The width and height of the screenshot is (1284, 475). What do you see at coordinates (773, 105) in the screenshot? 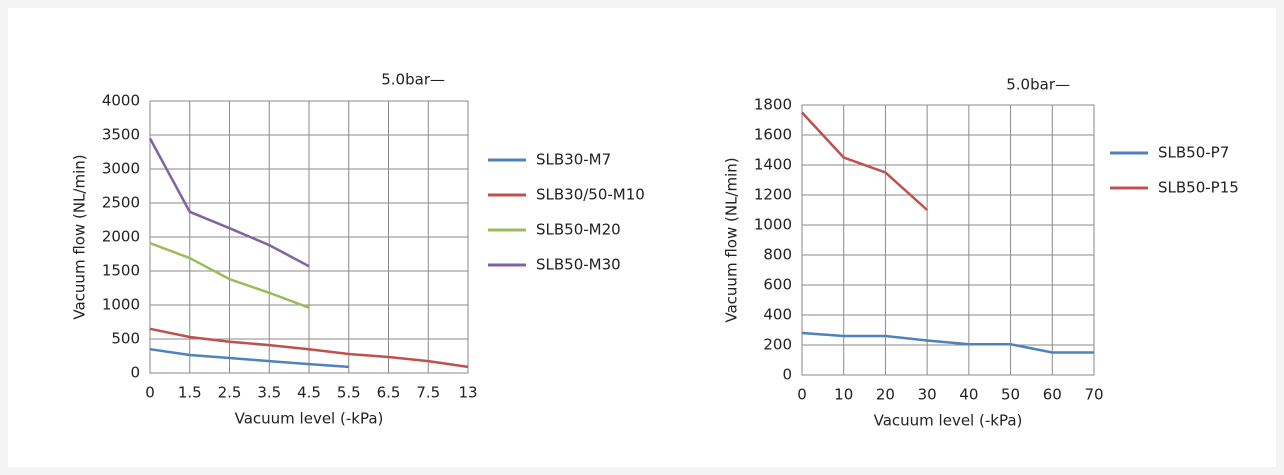
I see `y-tick-label: 1800` at bounding box center [773, 105].